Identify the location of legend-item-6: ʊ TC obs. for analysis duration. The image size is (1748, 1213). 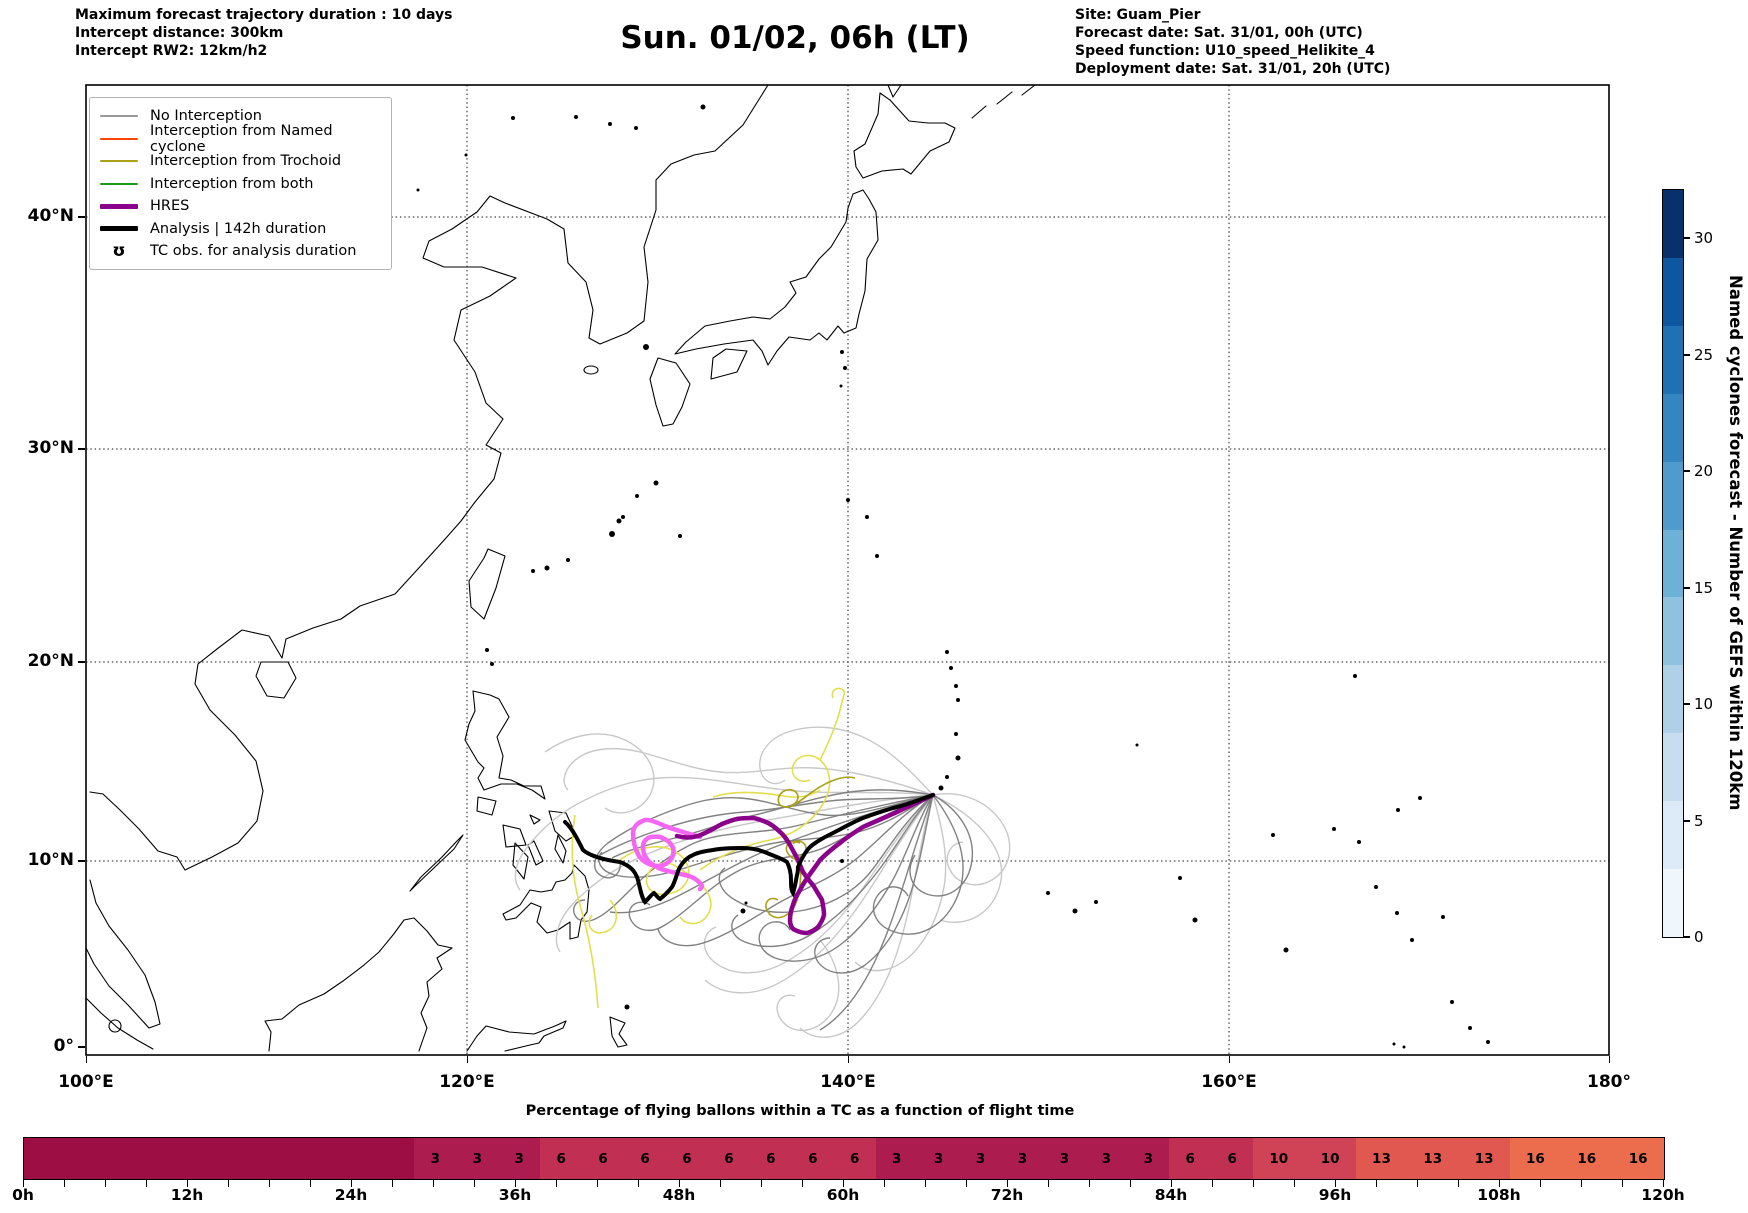
(240, 251).